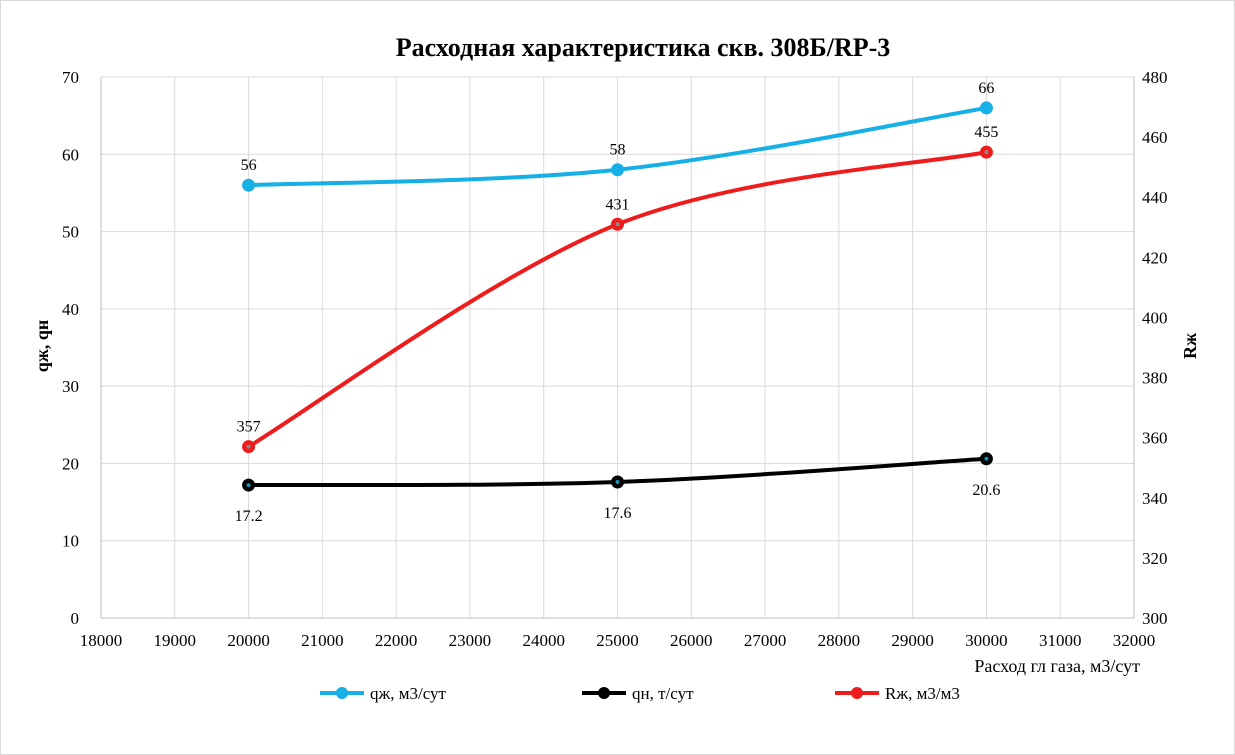 This screenshot has height=755, width=1235. Describe the element at coordinates (986, 490) in the screenshot. I see `data-label-qn: 20.6` at that location.